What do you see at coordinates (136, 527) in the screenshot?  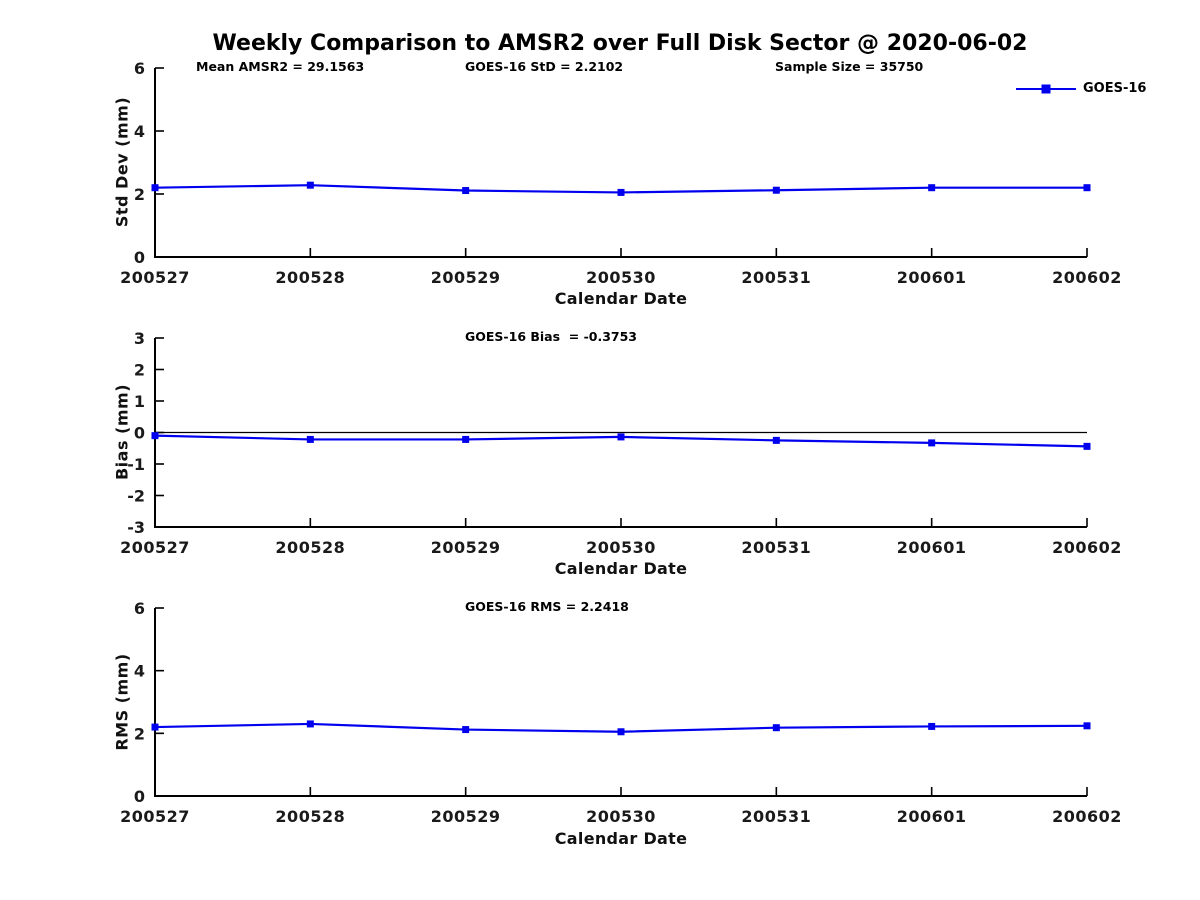 I see `y-tick-label: -3` at bounding box center [136, 527].